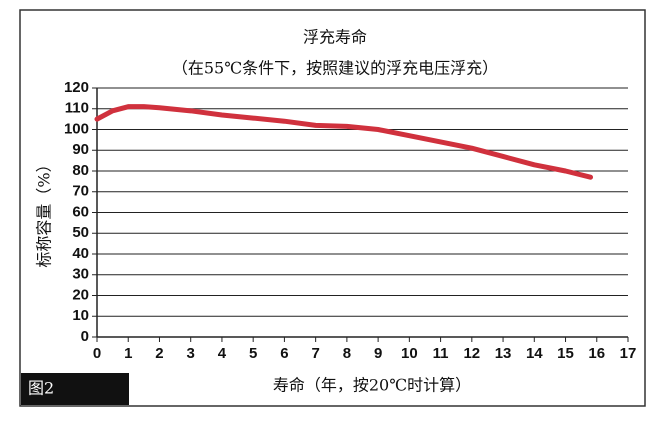 The height and width of the screenshot is (421, 671). Describe the element at coordinates (378, 353) in the screenshot. I see `x-tick-label: 9` at that location.